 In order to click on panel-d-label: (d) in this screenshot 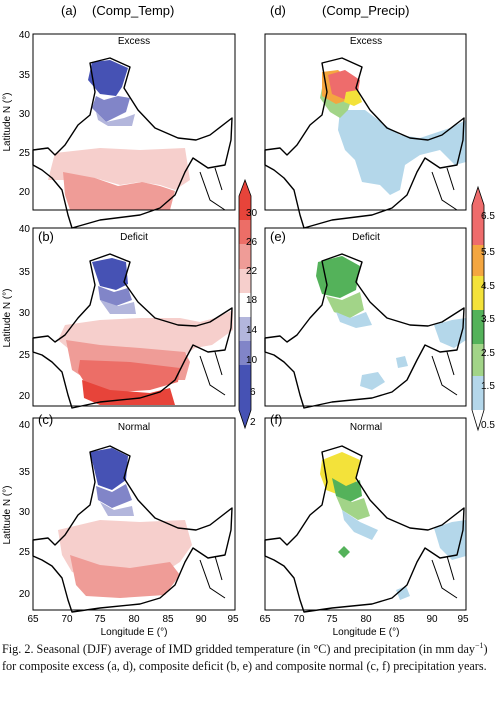, I will do `click(278, 10)`.